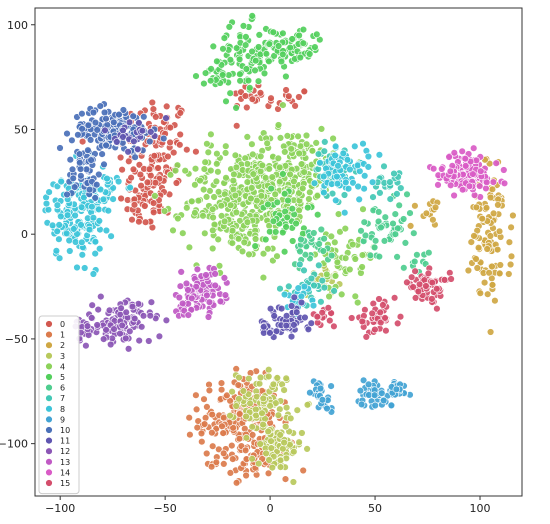 This screenshot has height=524, width=550. What do you see at coordinates (49, 398) in the screenshot?
I see `legend-marker` at bounding box center [49, 398].